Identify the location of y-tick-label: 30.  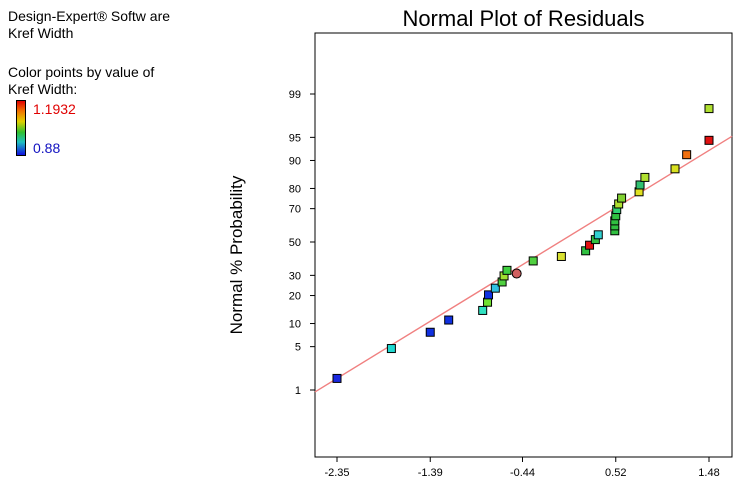
(295, 276).